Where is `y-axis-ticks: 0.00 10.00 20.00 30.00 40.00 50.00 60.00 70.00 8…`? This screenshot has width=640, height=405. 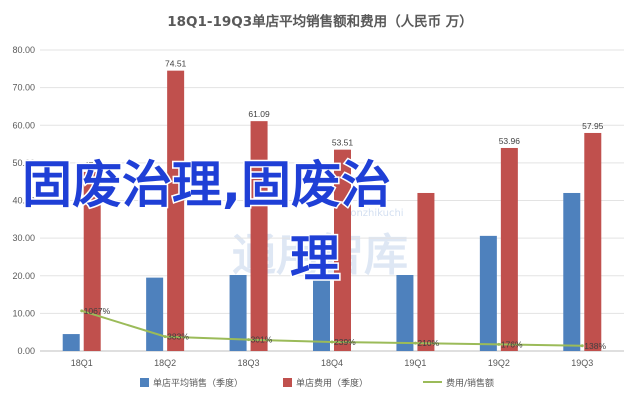 y-axis-ticks: 0.00 10.00 20.00 30.00 40.00 50.00 60.00 70.00 8… is located at coordinates (23, 200).